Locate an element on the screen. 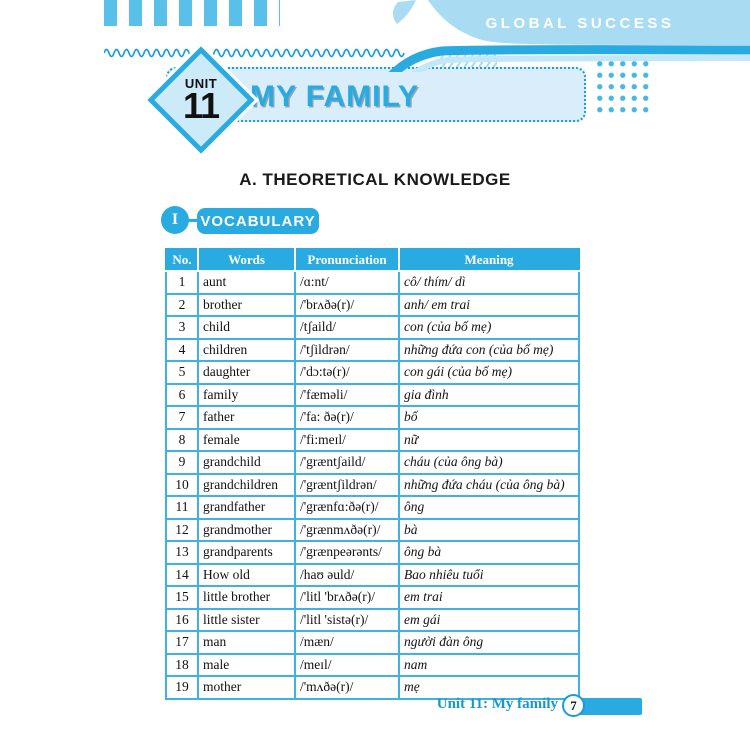 This screenshot has width=750, height=750. cell-pron: /'fa: ðə(r)/ is located at coordinates (347, 417).